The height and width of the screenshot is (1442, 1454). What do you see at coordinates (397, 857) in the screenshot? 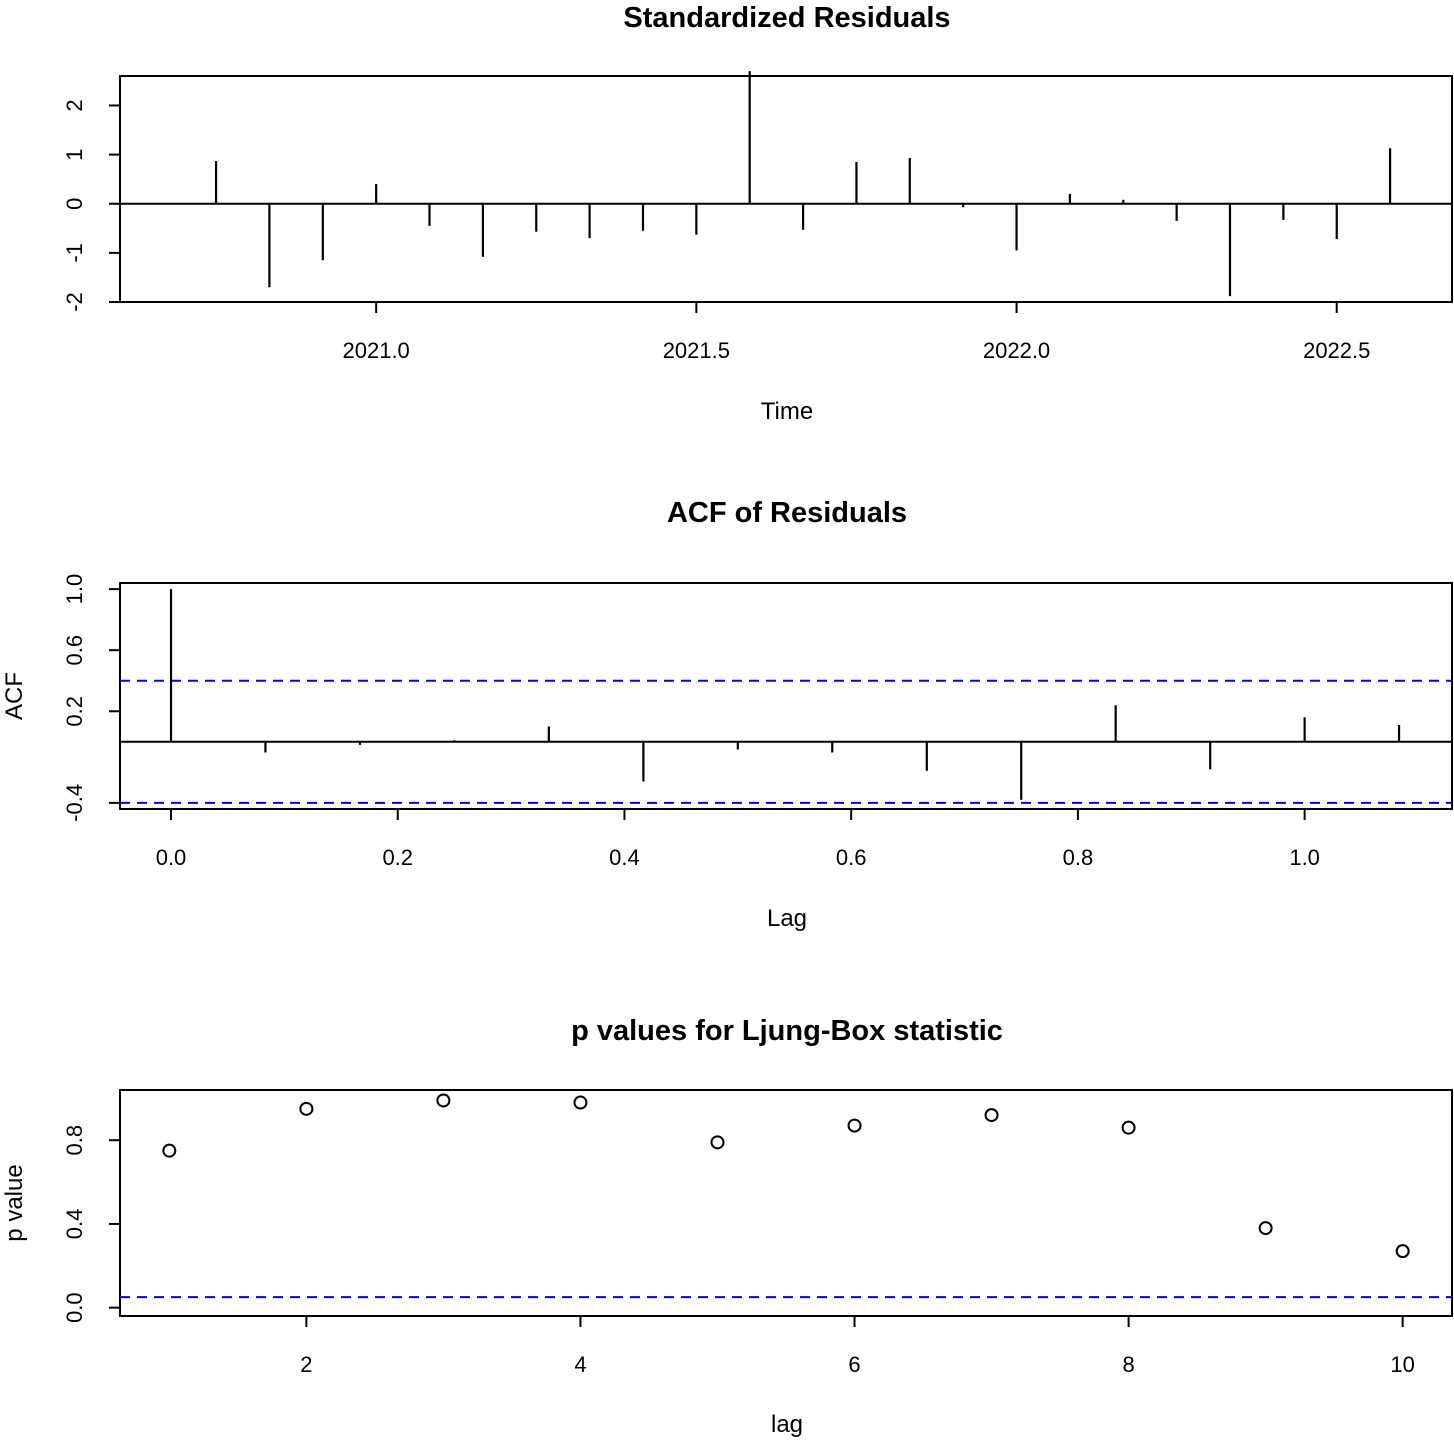
I see `acf-x-tick-label: 0.2` at bounding box center [397, 857].